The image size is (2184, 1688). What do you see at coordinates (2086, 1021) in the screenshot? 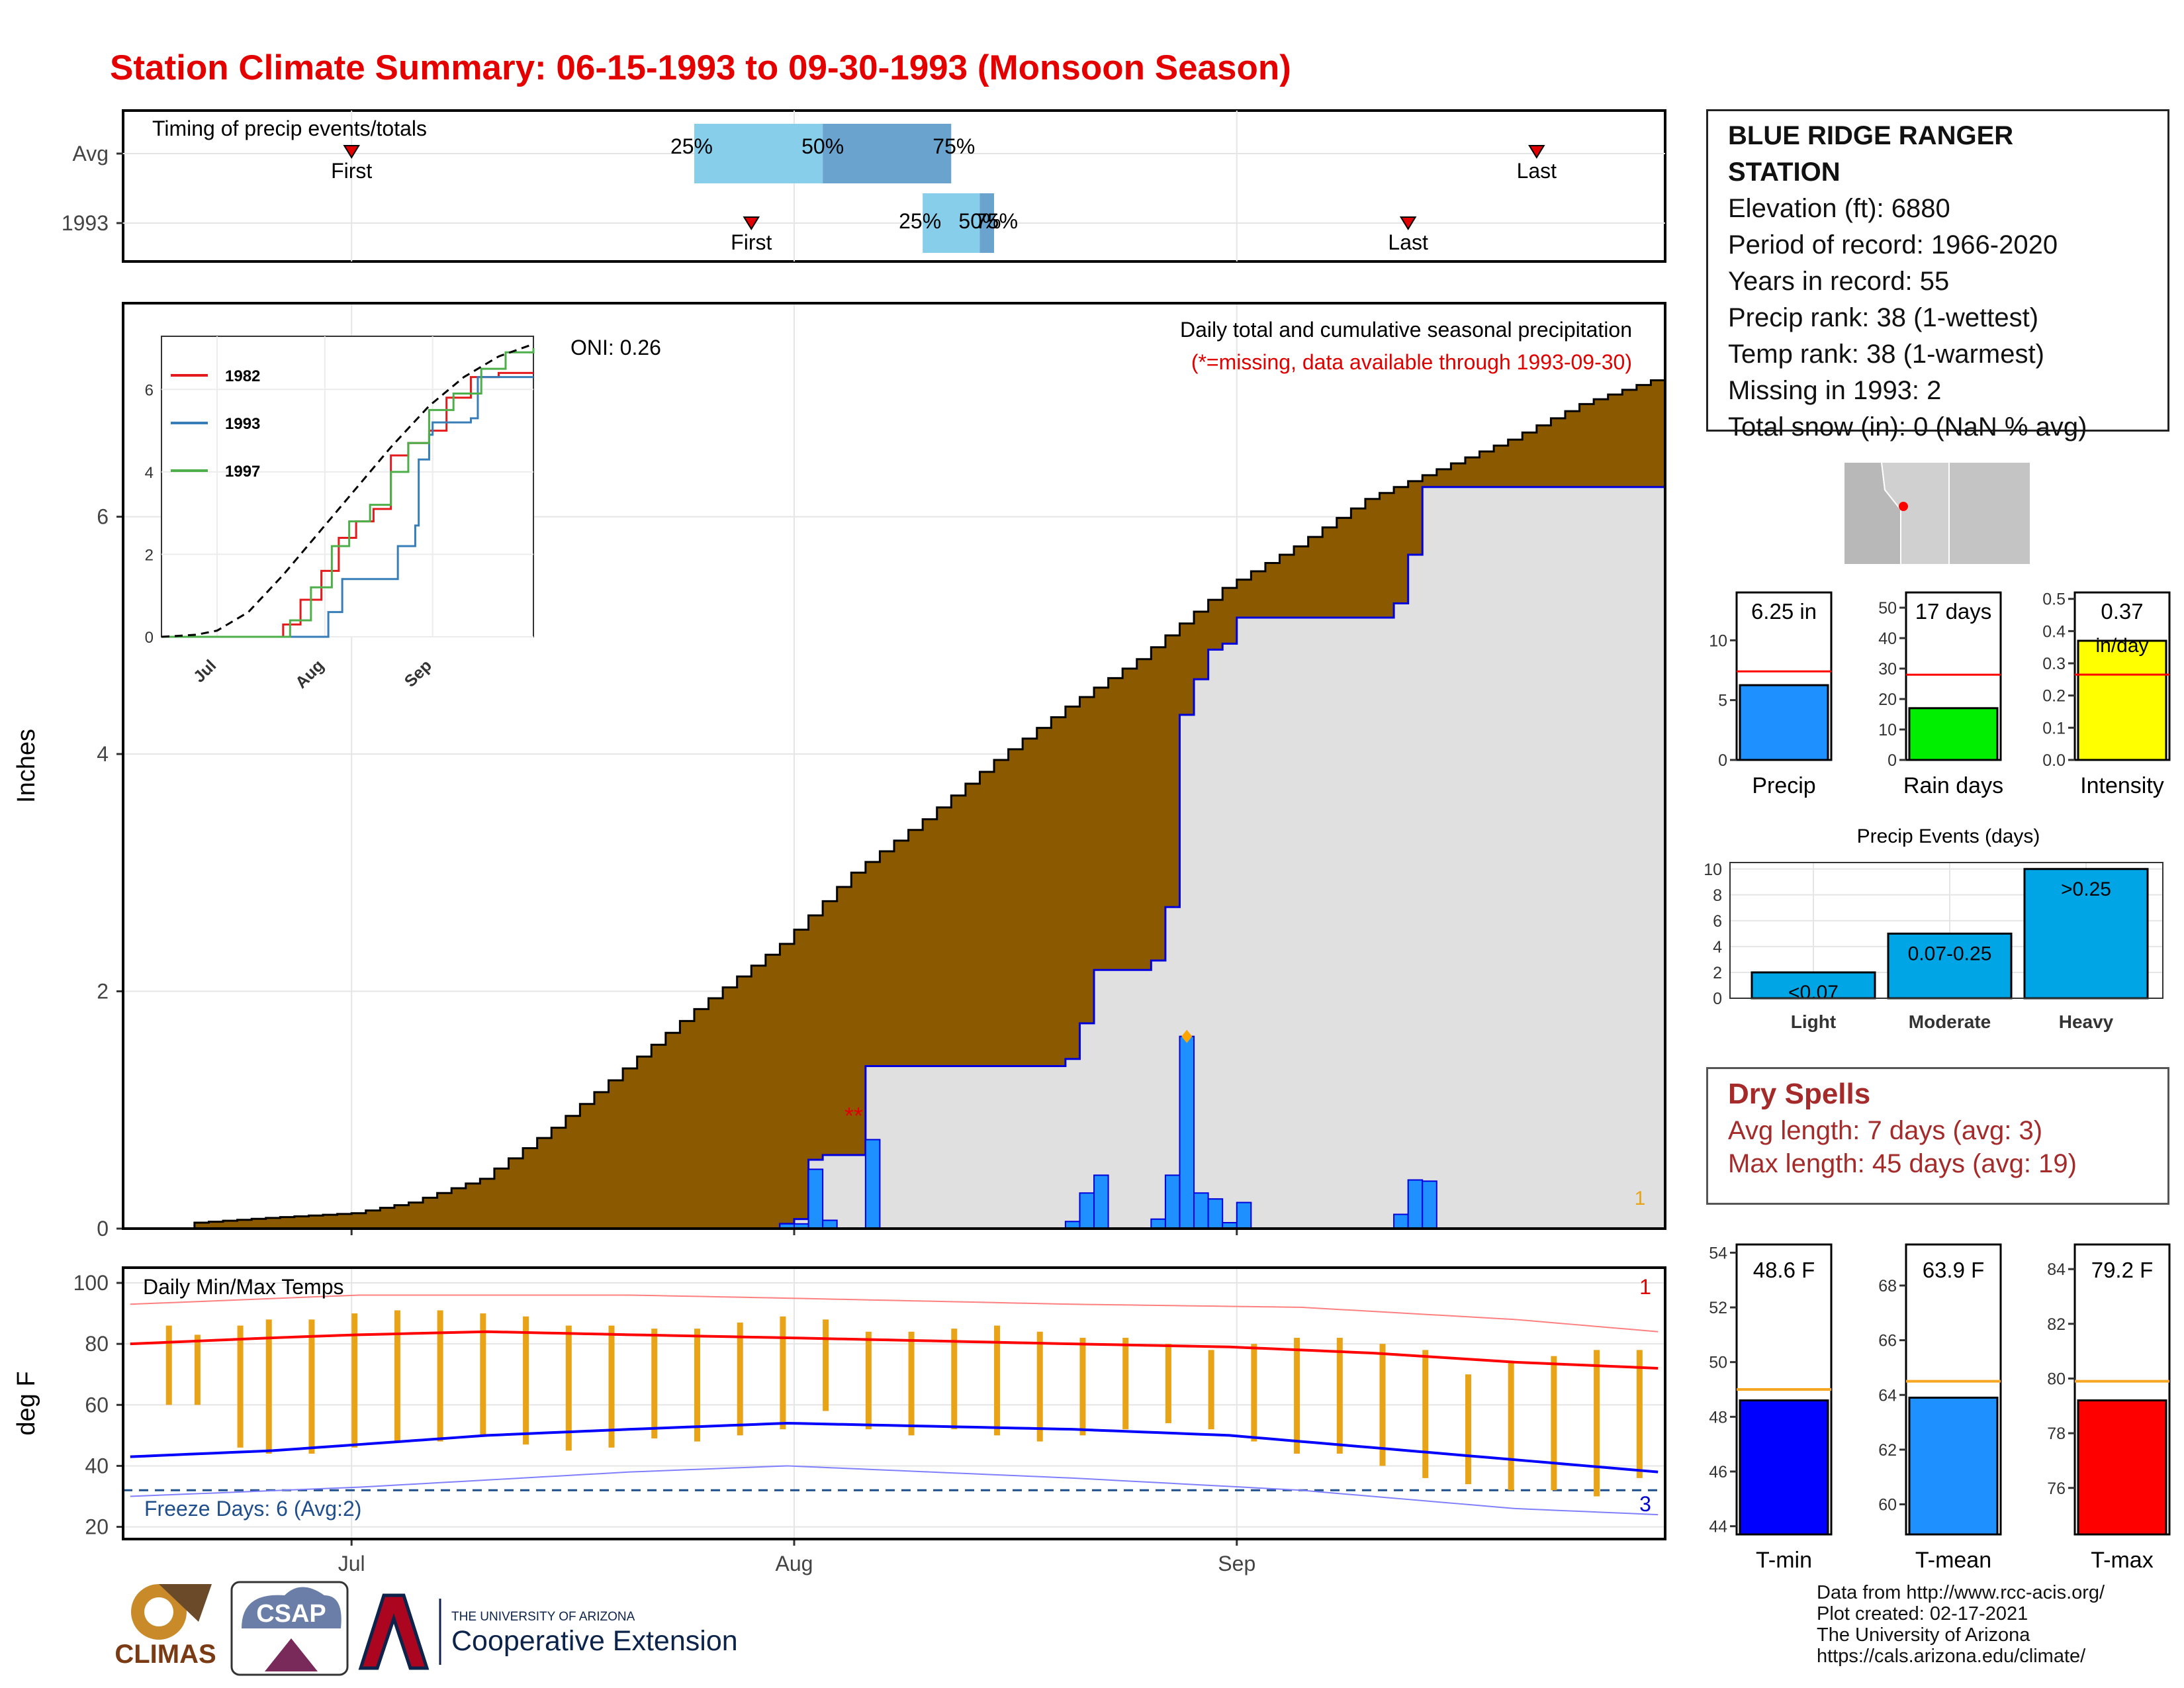
I see `events-xtick-label: Heavy` at bounding box center [2086, 1021].